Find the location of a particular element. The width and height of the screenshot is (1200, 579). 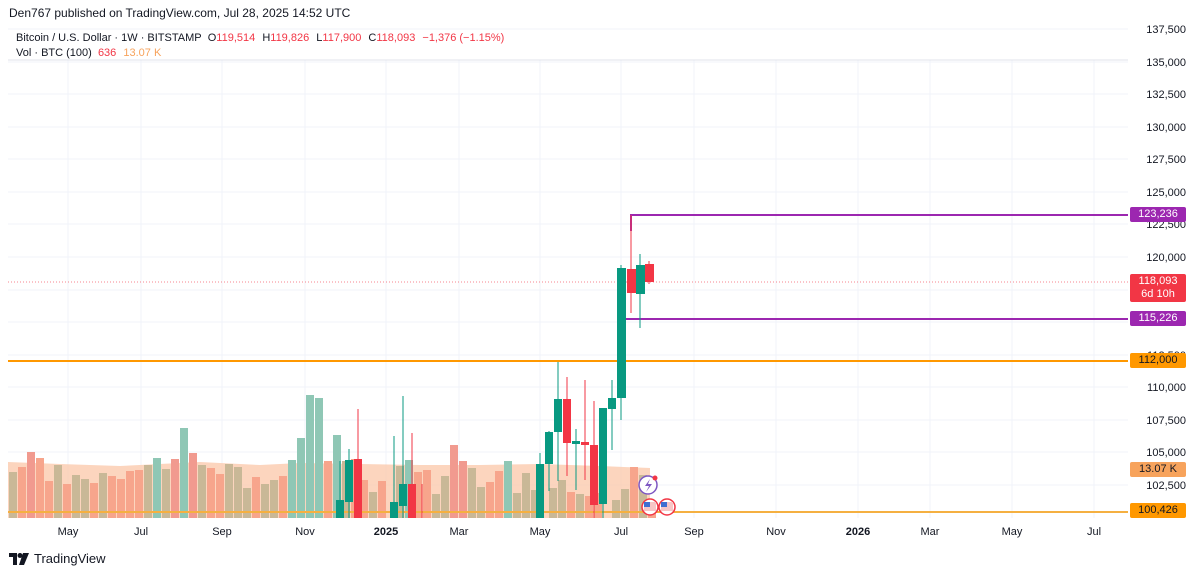

svg-text: 120,000 is located at coordinates (1166, 258).